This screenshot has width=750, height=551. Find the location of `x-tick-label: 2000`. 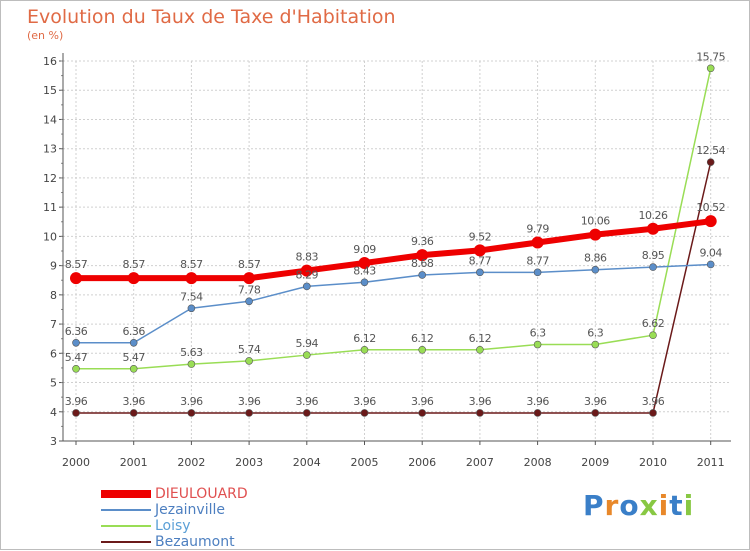

x-tick-label: 2000 is located at coordinates (76, 462).